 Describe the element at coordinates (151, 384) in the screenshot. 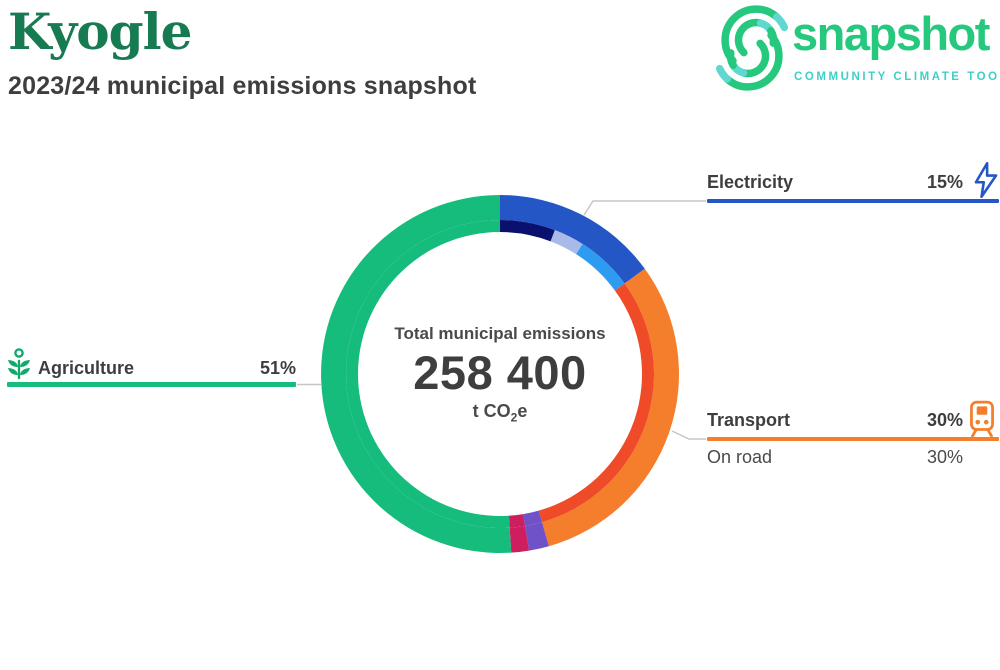

I see `agriculture-underline` at that location.